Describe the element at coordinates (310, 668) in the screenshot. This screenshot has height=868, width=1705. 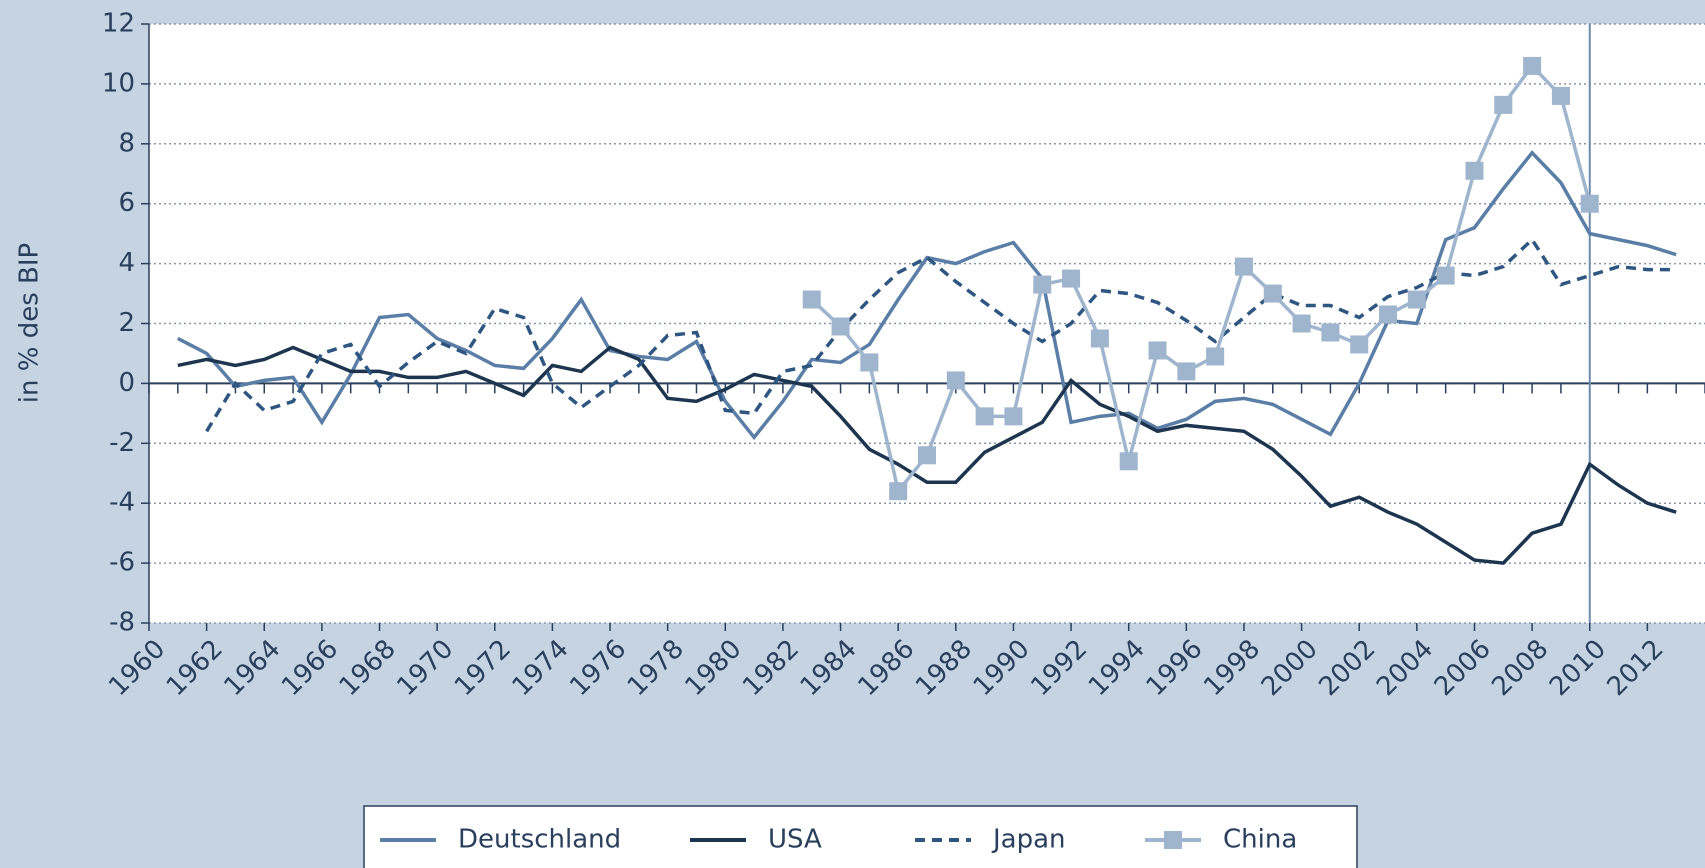
I see `x-tick-label: 1966` at that location.